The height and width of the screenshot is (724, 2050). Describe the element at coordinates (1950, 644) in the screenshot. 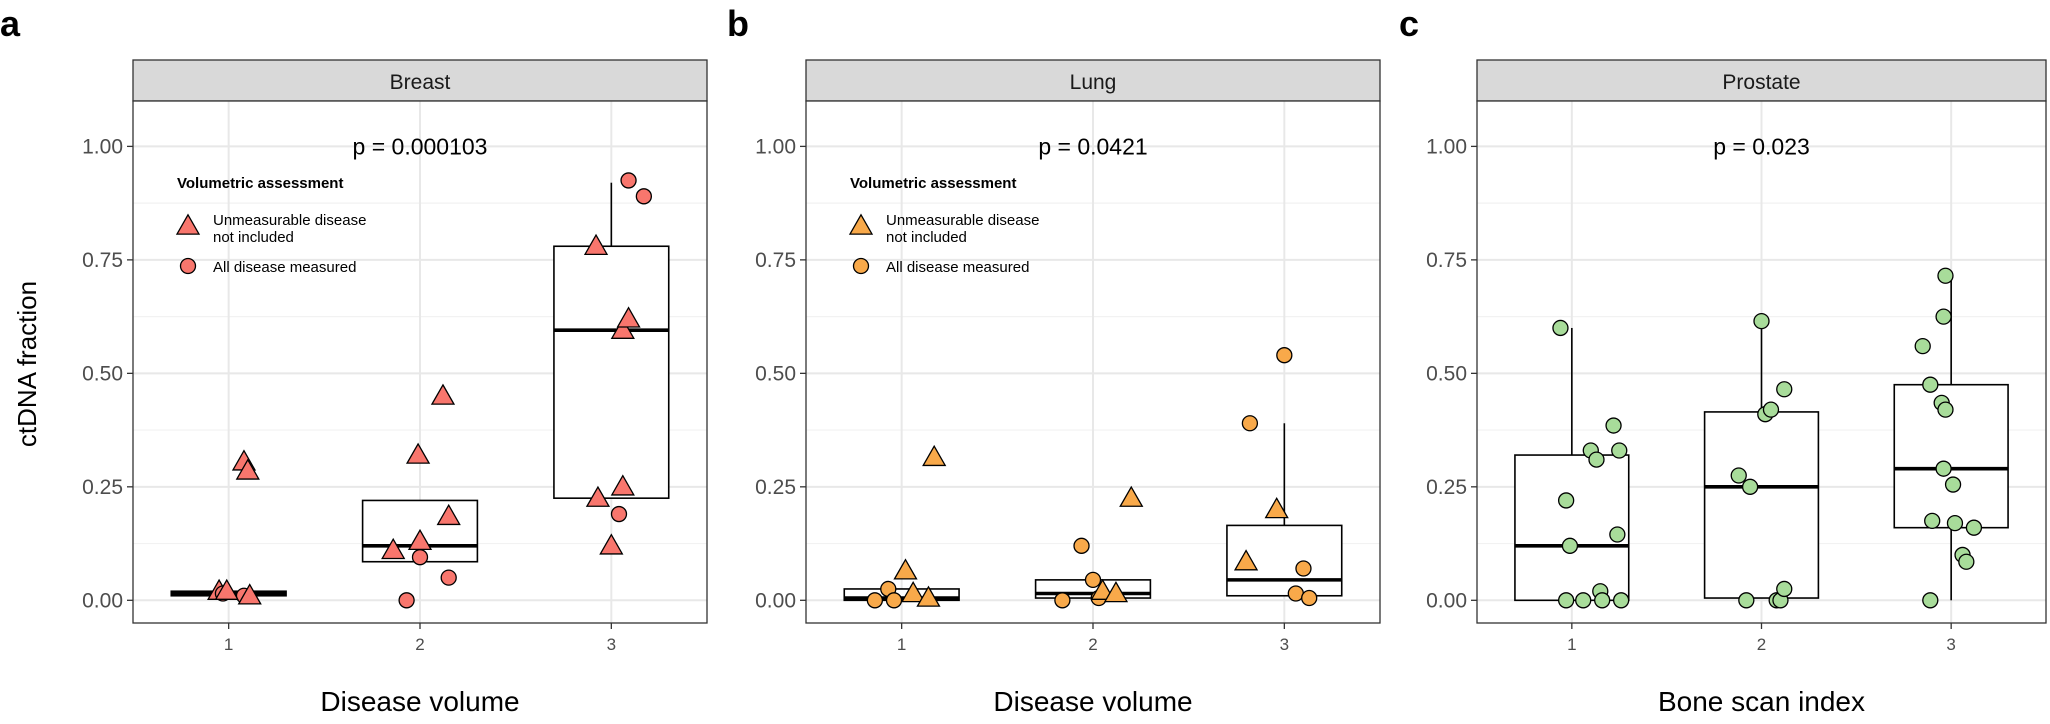

I see `x-tick-label: 3` at that location.